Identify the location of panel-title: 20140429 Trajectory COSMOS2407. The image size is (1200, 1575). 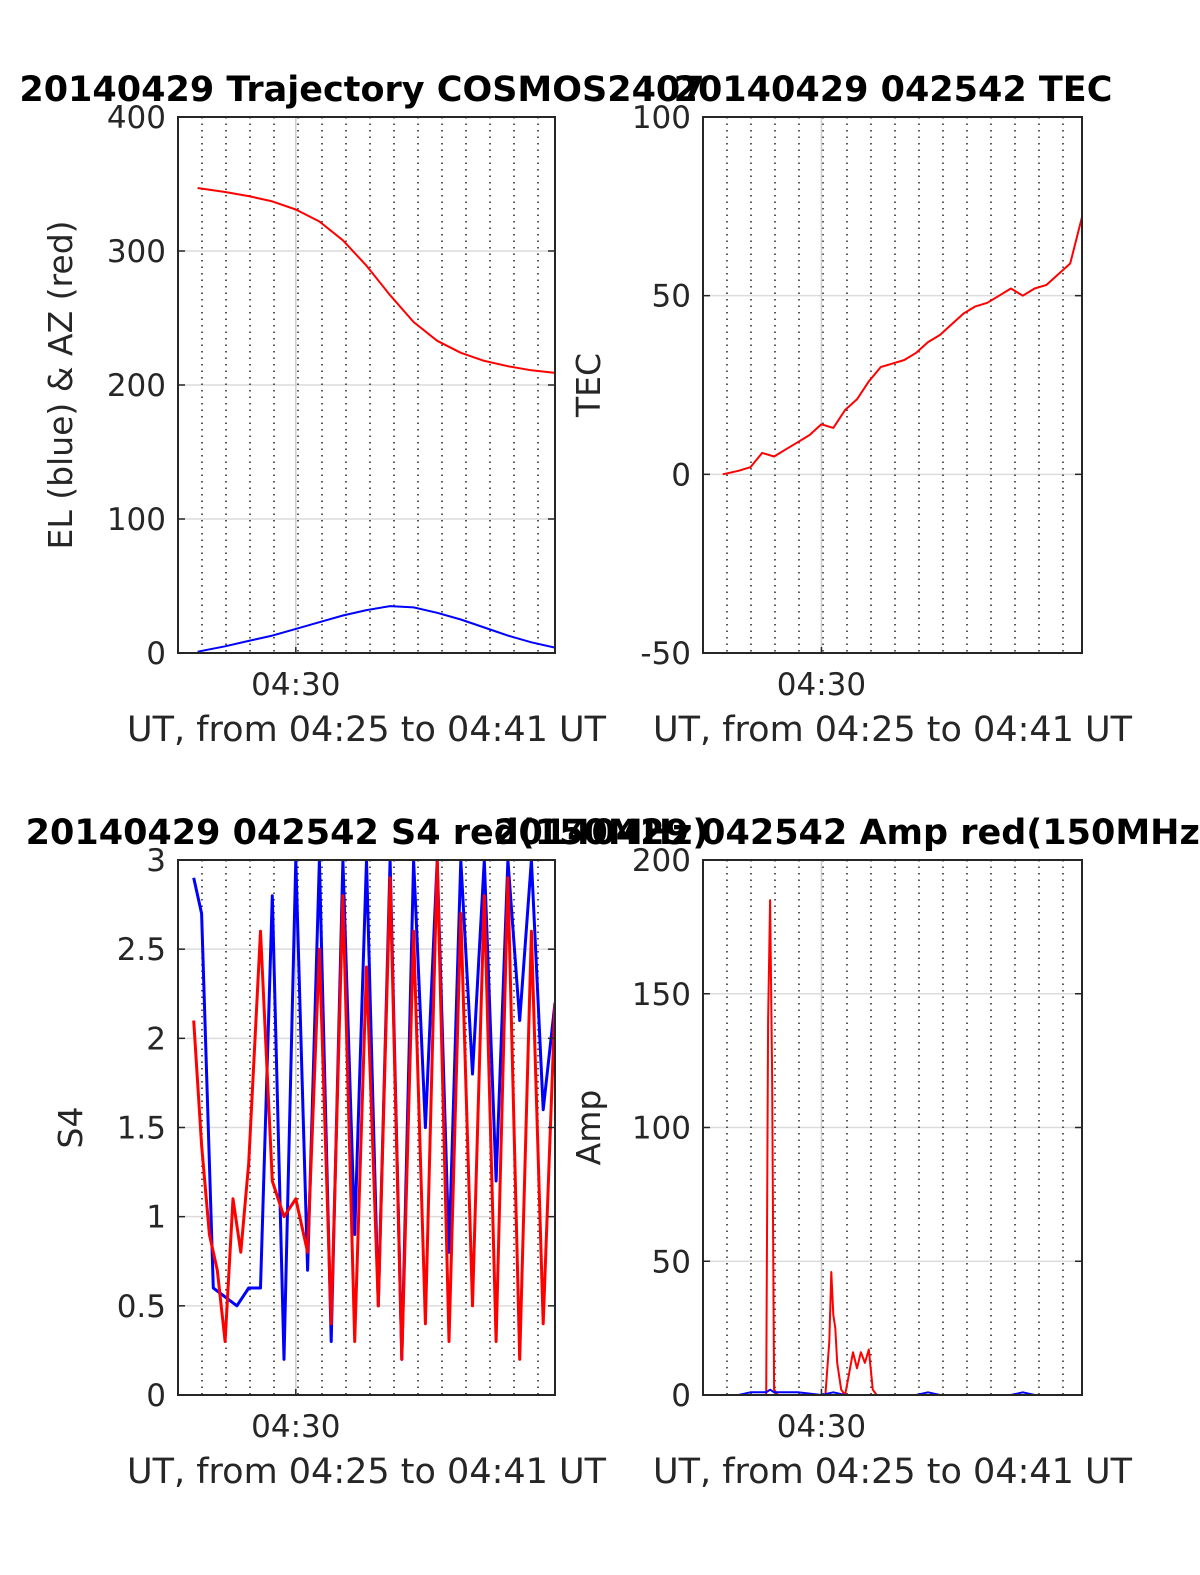
(361, 90).